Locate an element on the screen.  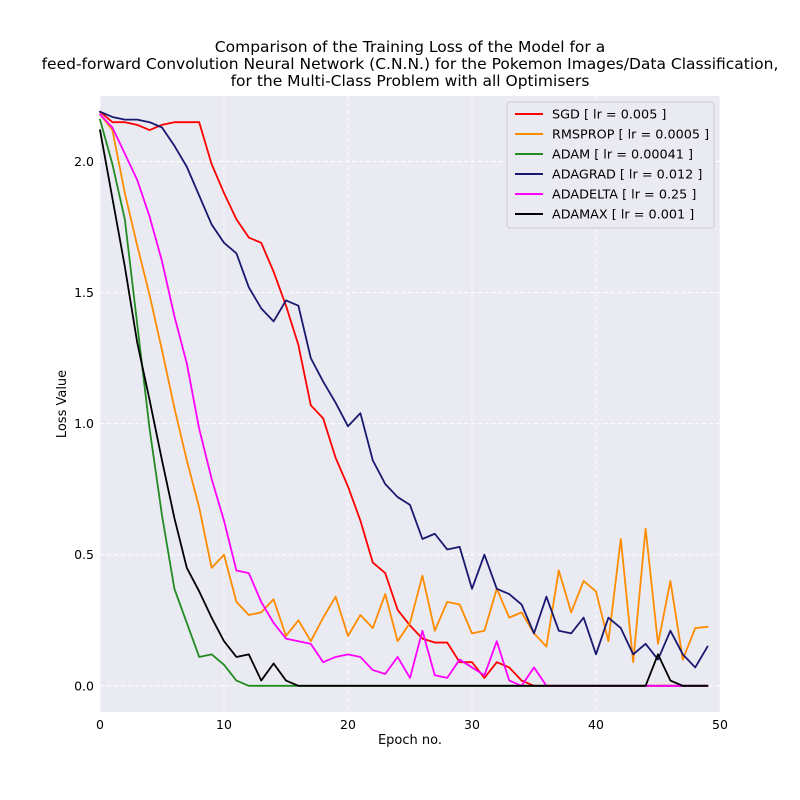
legend-label-2: ADAM [ lr = 0.00041 ] is located at coordinates (622, 155).